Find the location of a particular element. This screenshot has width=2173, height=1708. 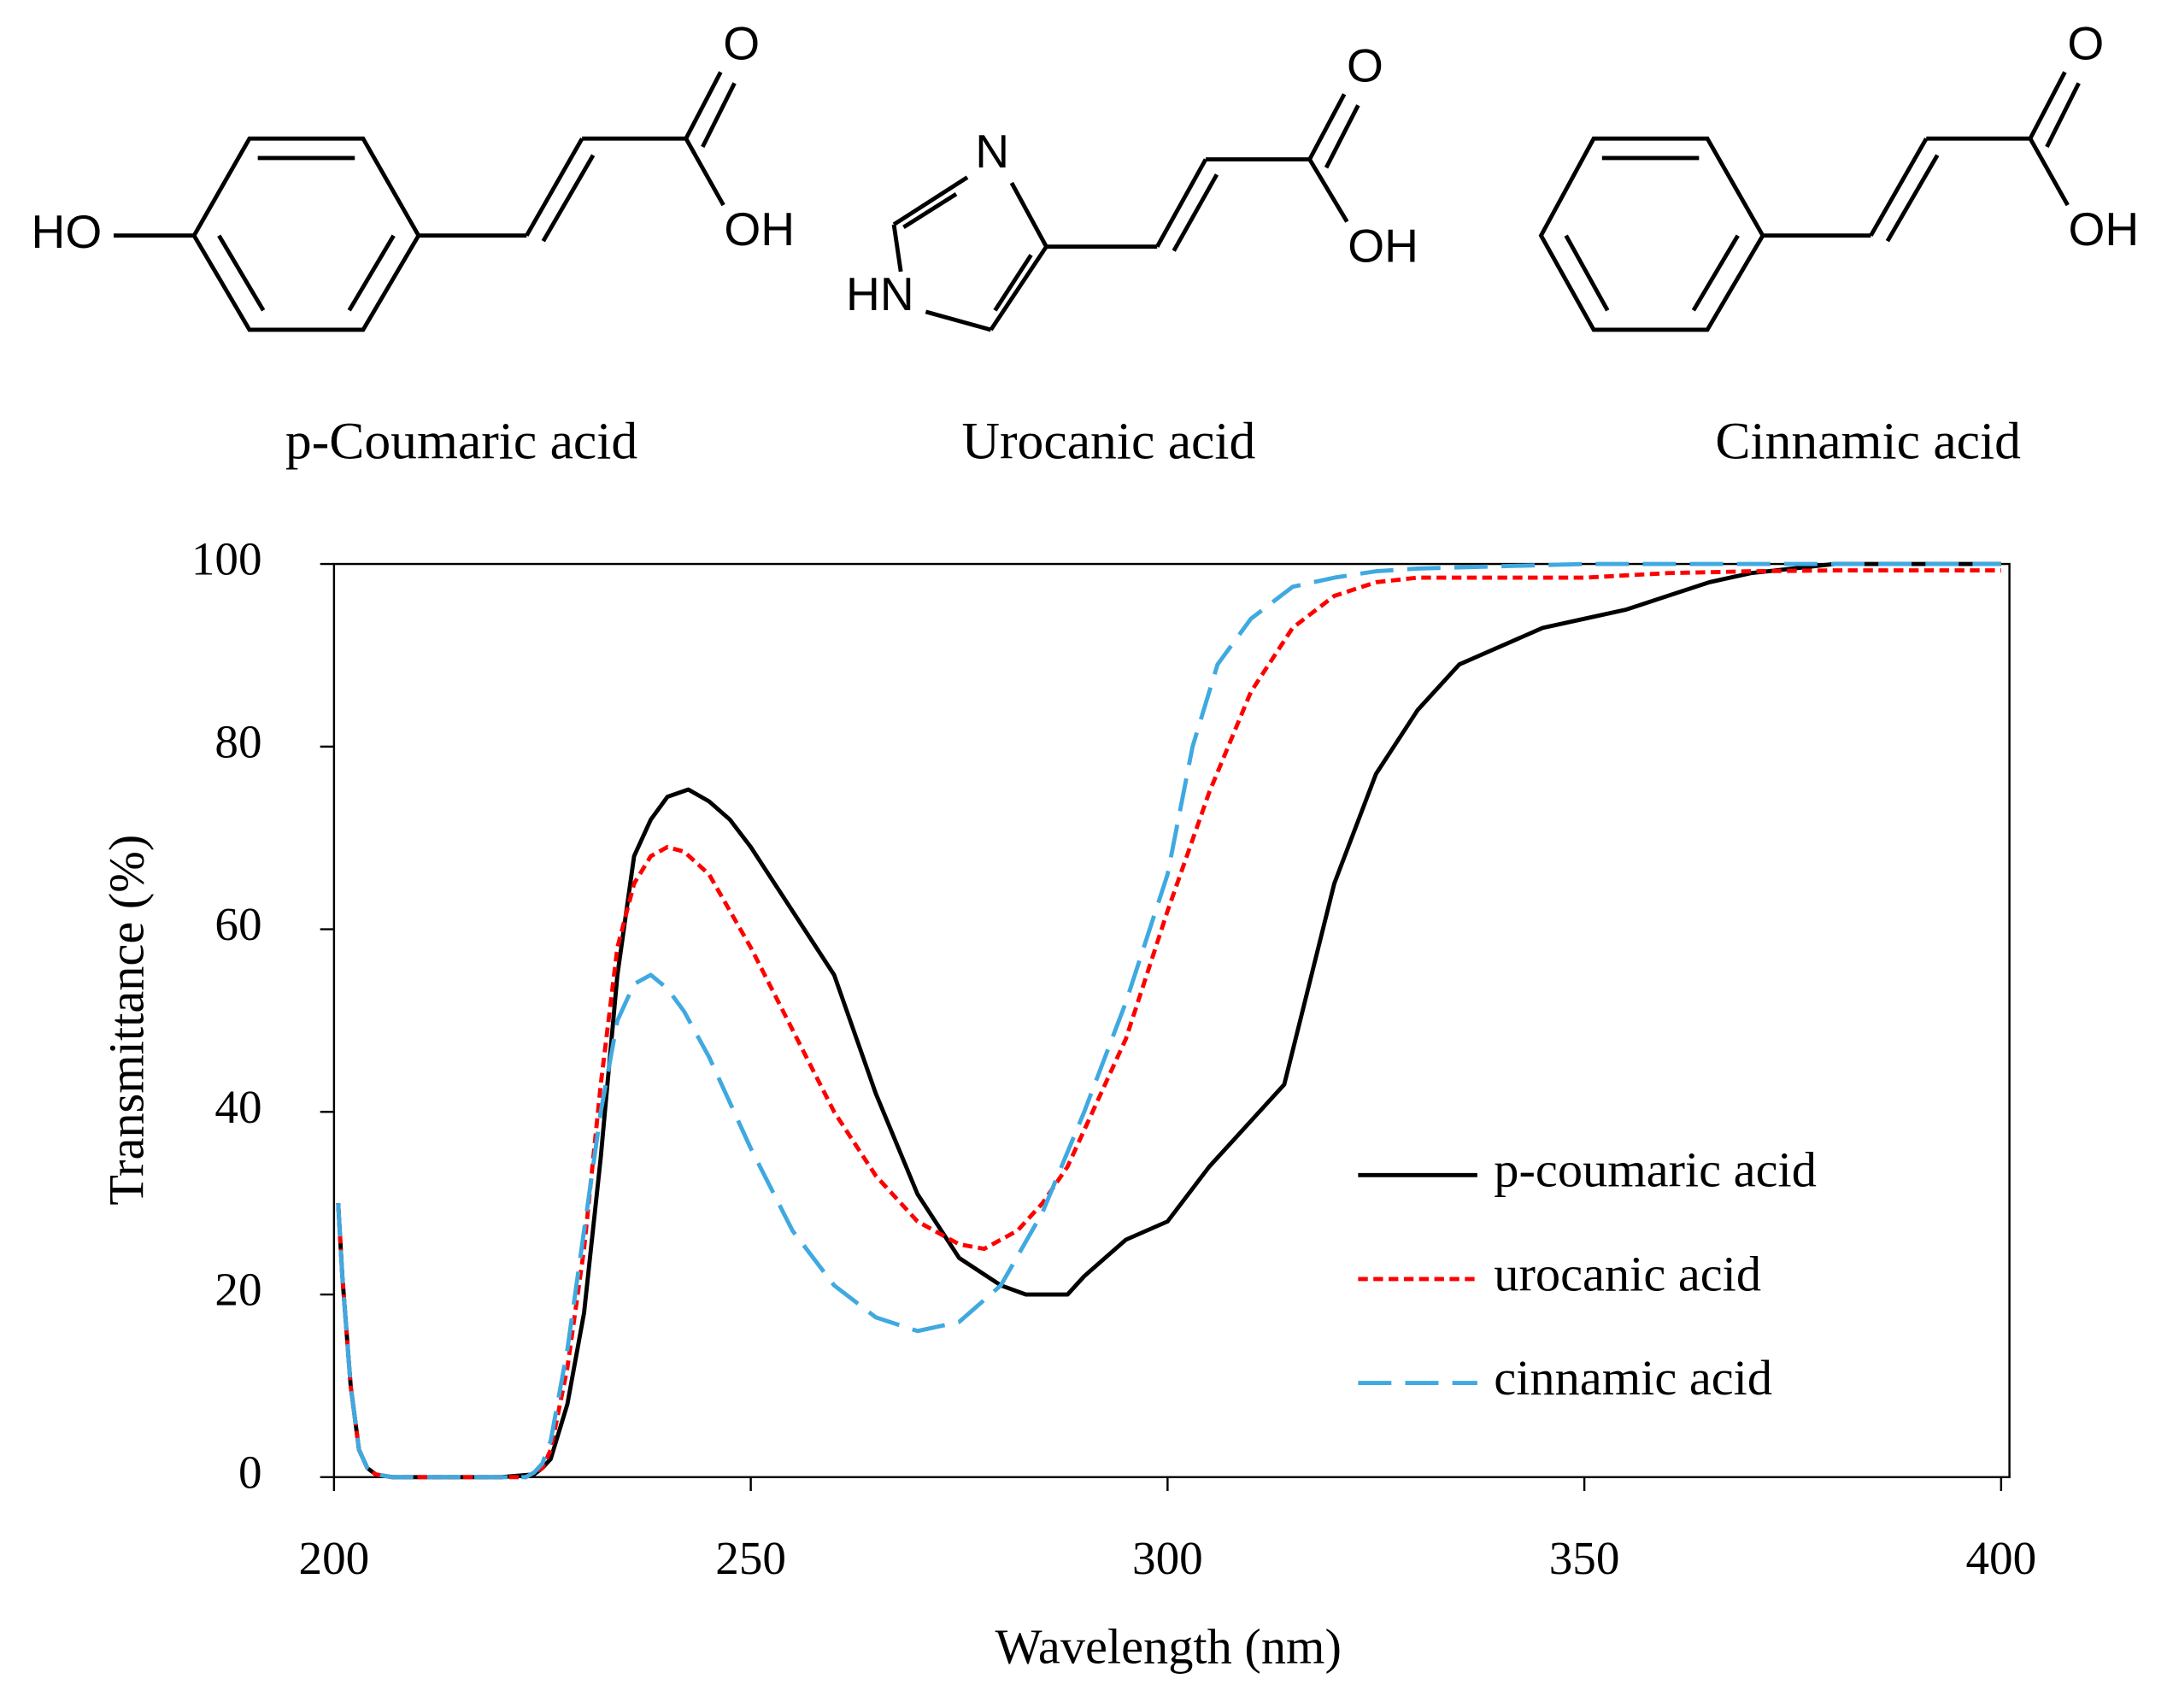

y-axis-label: Transmittance (%) is located at coordinates (126, 1020).